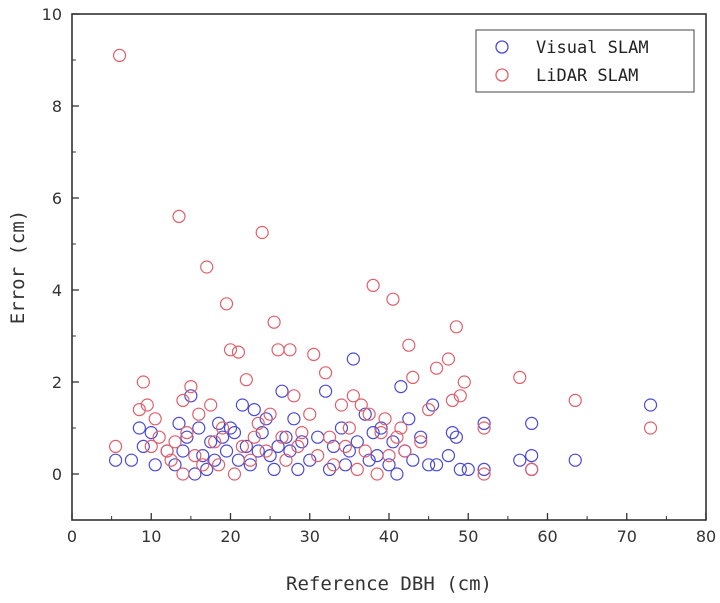 This screenshot has width=720, height=603. What do you see at coordinates (627, 536) in the screenshot?
I see `x-tick-label: 70` at bounding box center [627, 536].